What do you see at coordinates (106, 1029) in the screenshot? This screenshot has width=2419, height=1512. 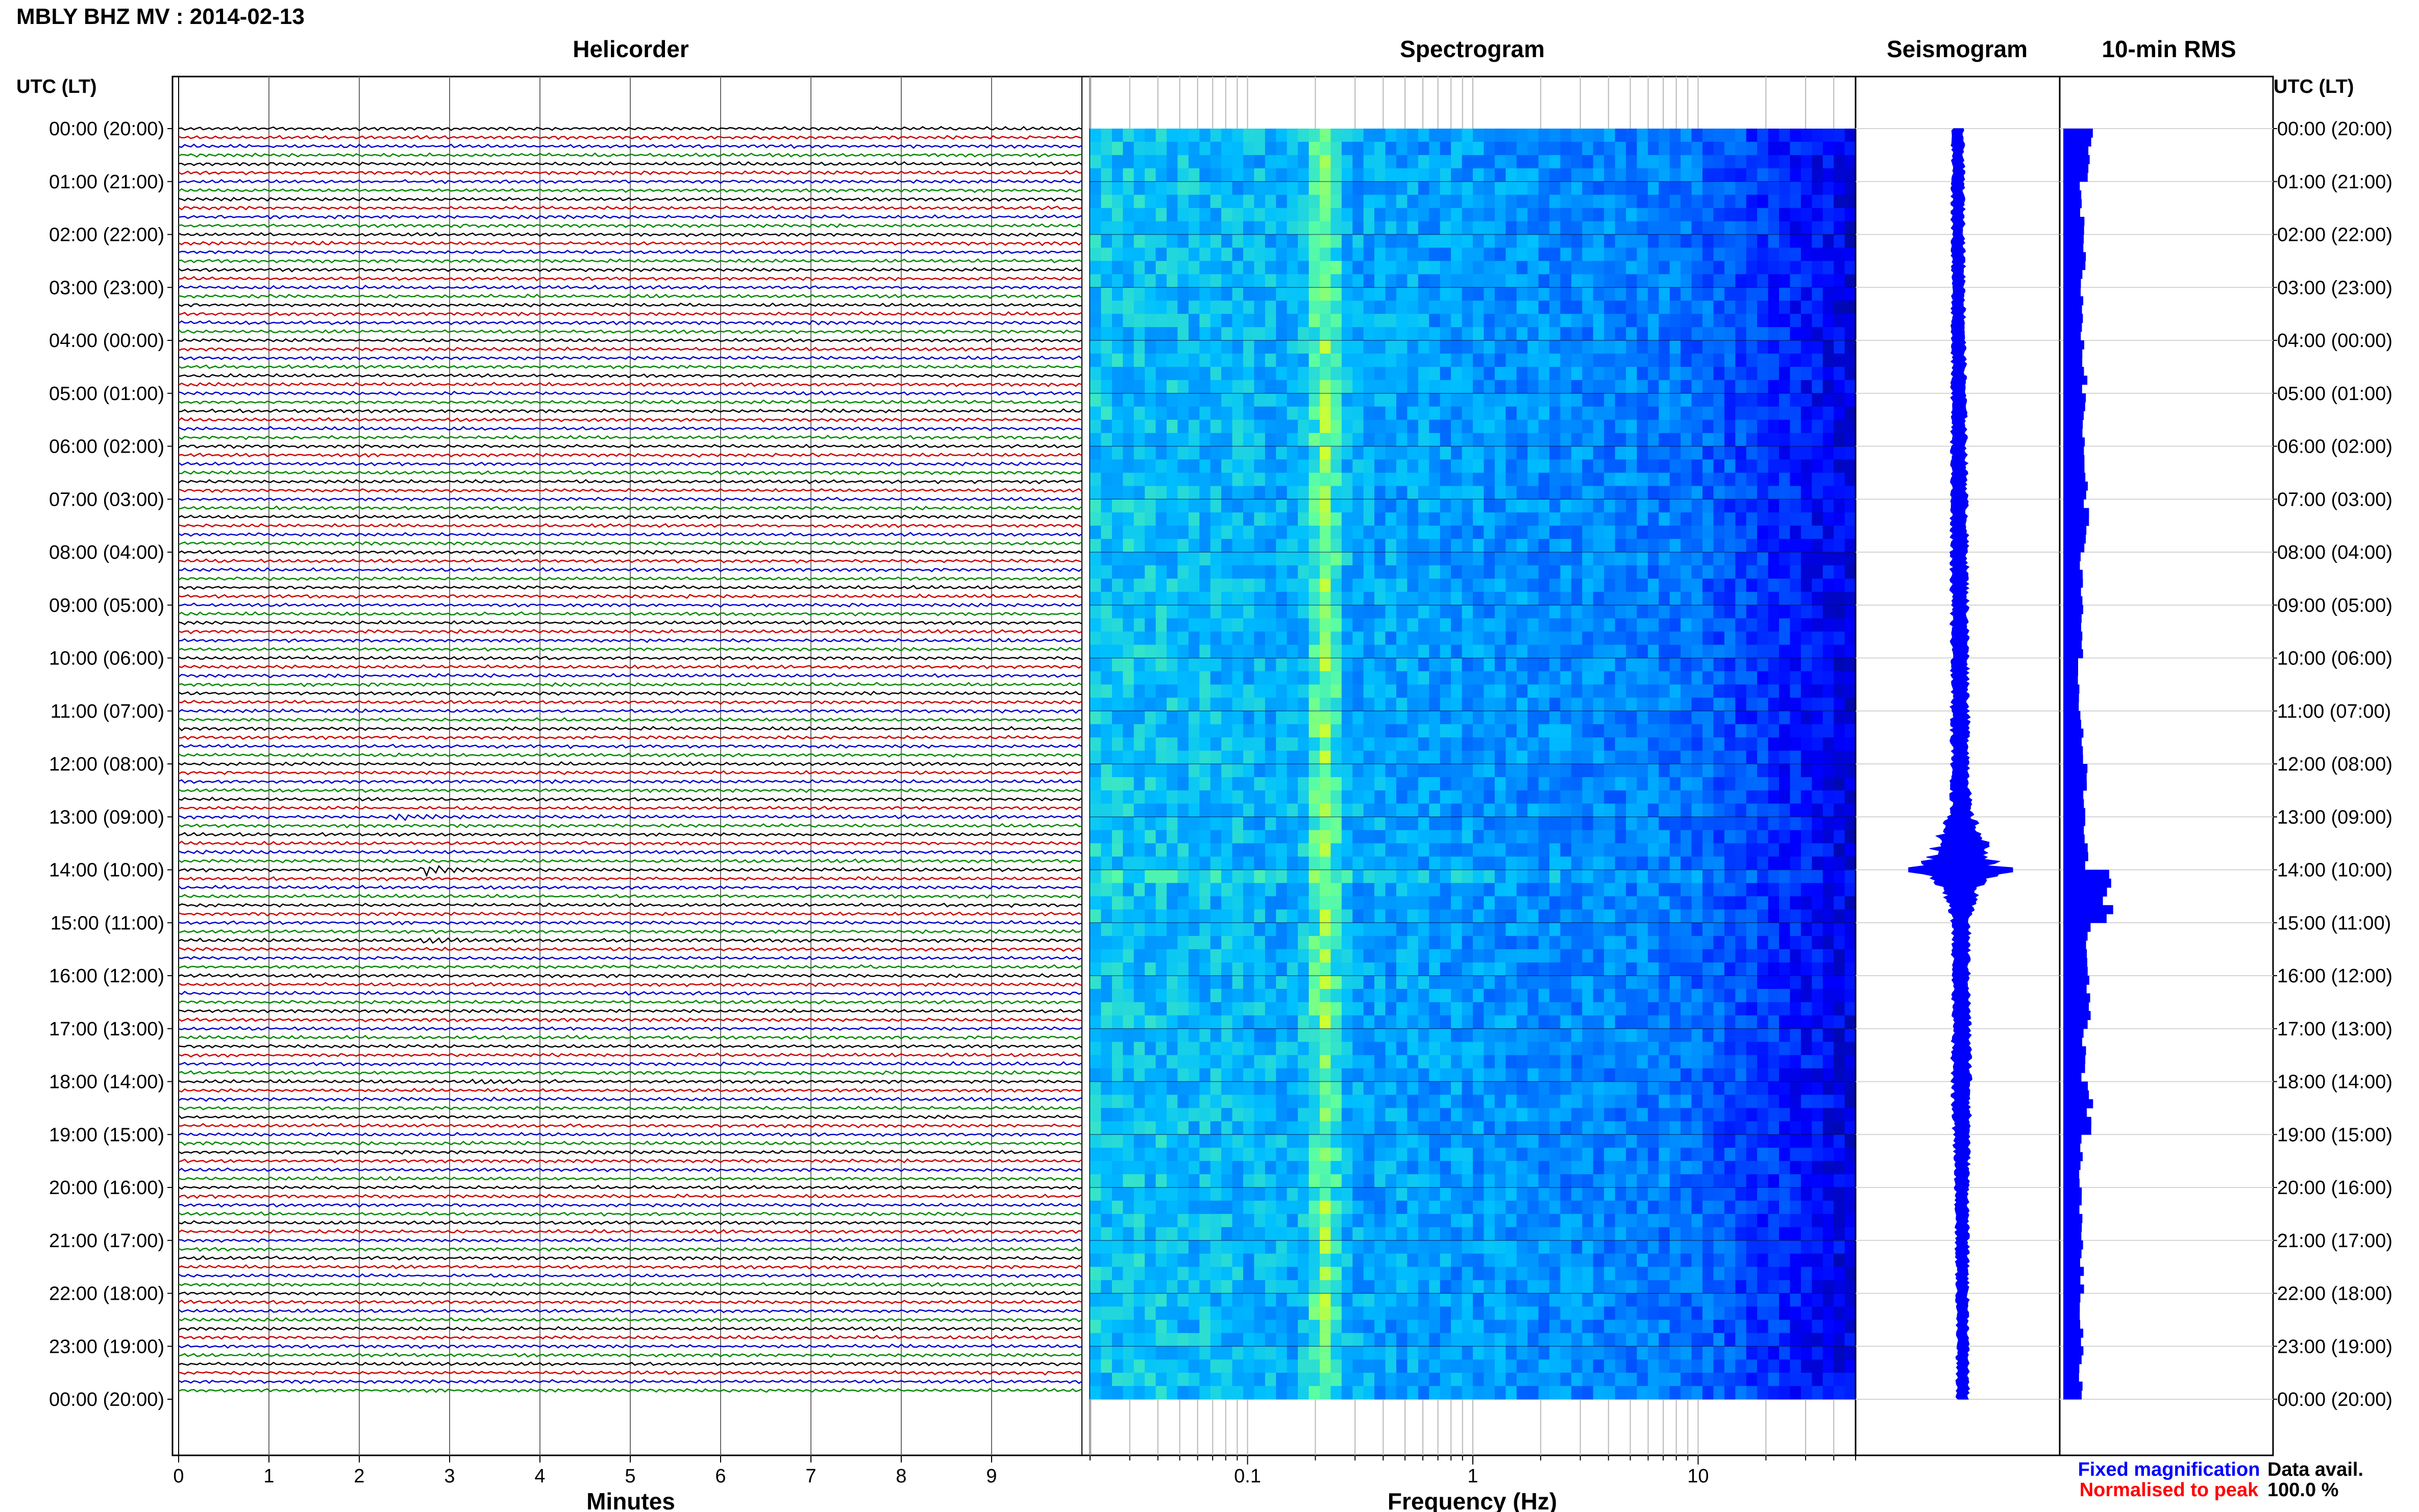 I see `time-label-left: 17:00 (13:00)` at bounding box center [106, 1029].